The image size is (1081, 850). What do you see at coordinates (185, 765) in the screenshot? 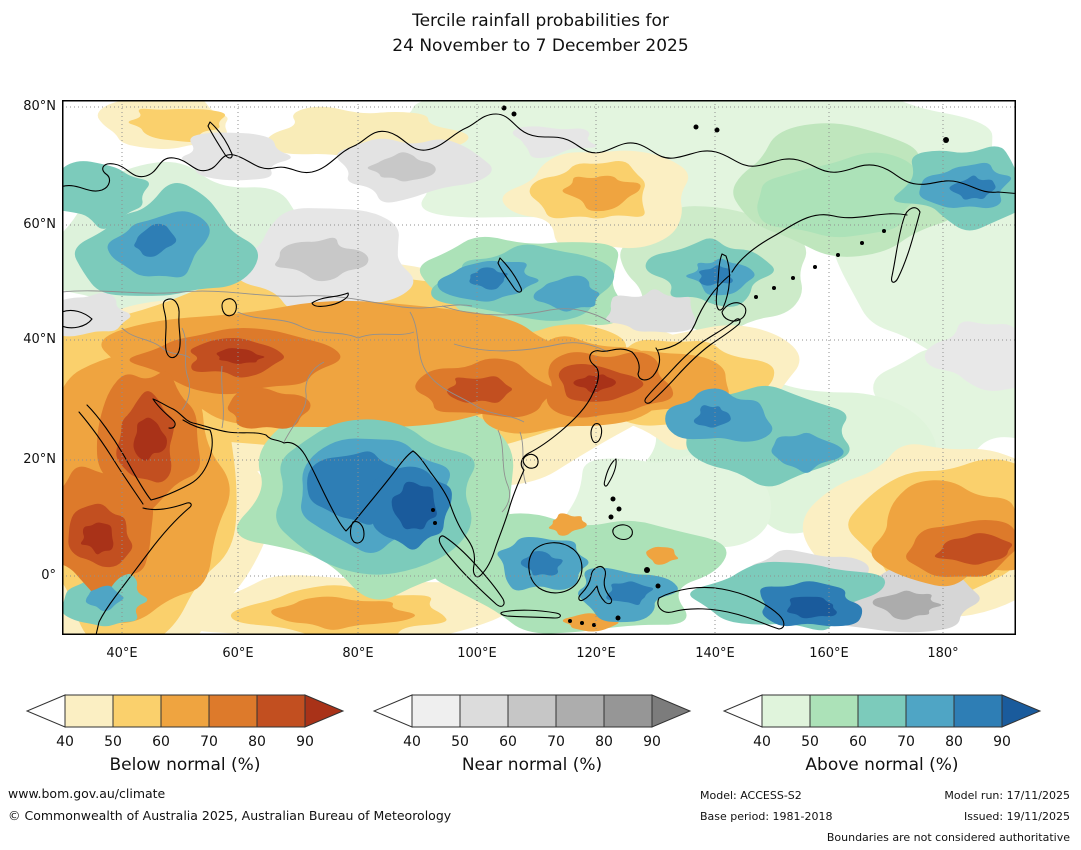
I see `legend-title-below-normal: Below normal (%)` at bounding box center [185, 765].